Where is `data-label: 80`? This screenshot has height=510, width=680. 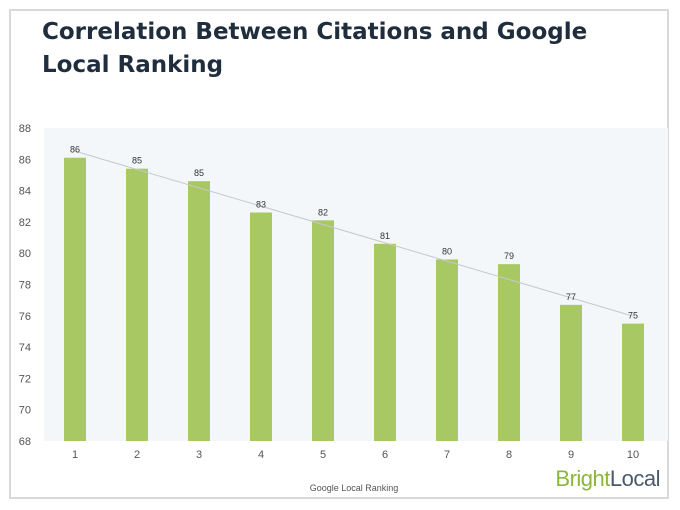 data-label: 80 is located at coordinates (447, 251).